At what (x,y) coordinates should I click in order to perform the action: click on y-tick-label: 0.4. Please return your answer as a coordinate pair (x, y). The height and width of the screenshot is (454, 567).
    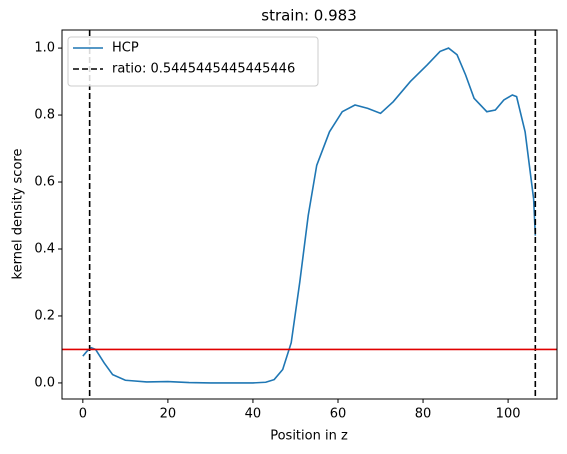
    Looking at the image, I should click on (44, 248).